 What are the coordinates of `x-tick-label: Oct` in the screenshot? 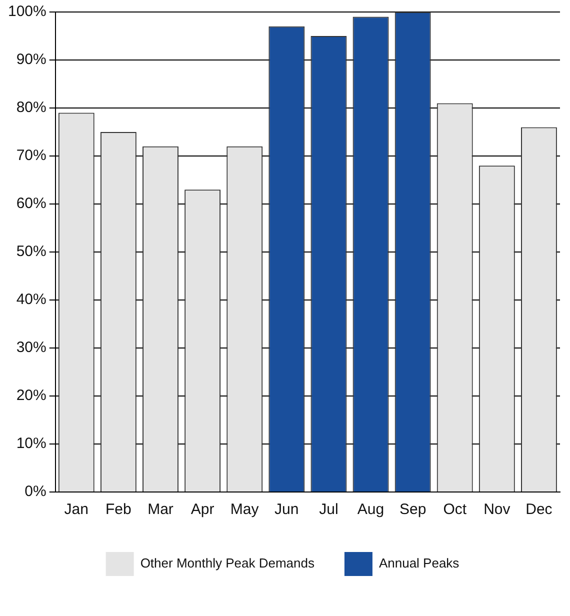 It's located at (455, 509).